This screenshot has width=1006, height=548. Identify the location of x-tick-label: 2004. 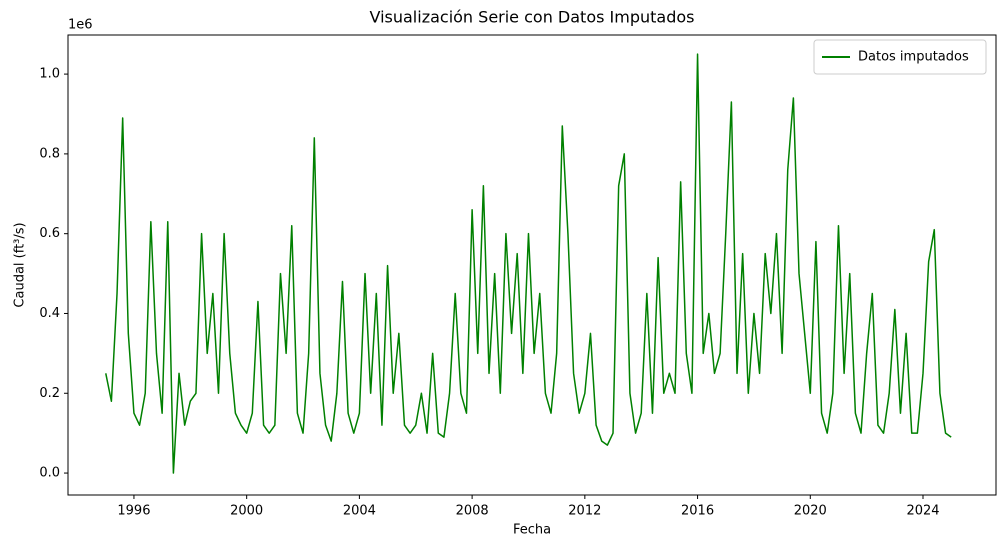
(359, 511).